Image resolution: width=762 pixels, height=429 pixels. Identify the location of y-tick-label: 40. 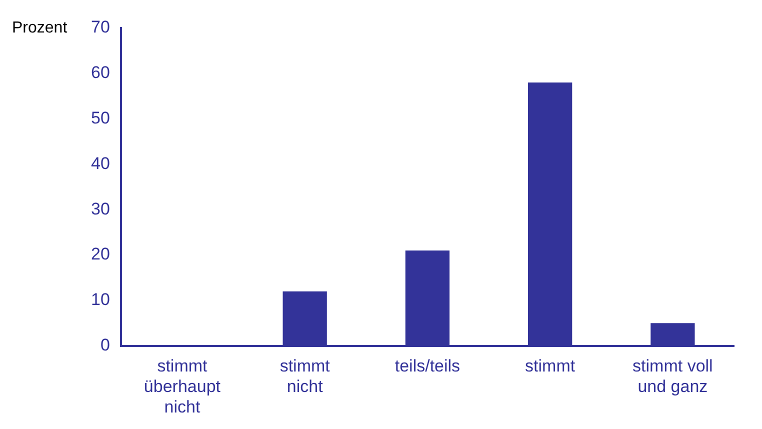
(100, 163).